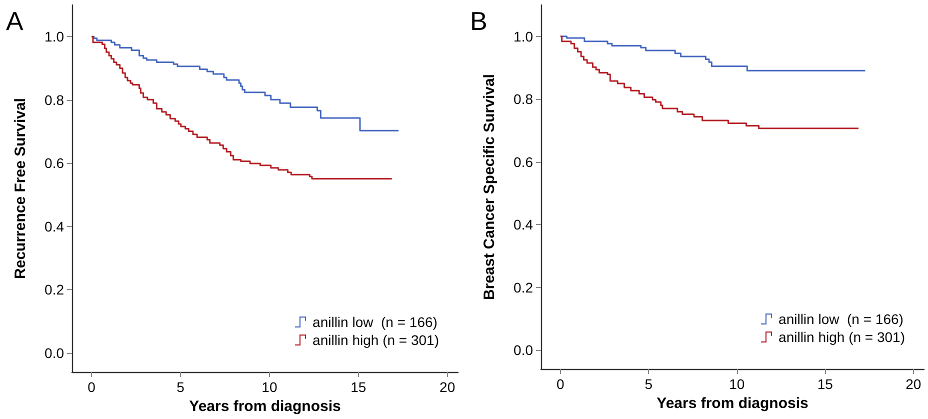  I want to click on y-axis-title: Recurrence Free Survival, so click(20, 188).